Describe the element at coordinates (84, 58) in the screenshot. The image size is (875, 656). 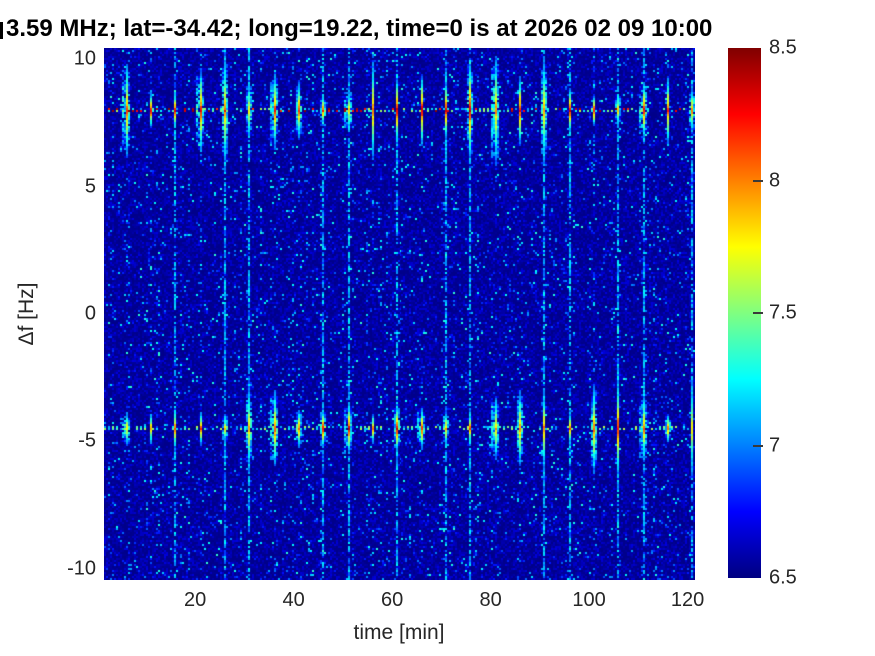
I see `y-tick-label: 10` at that location.